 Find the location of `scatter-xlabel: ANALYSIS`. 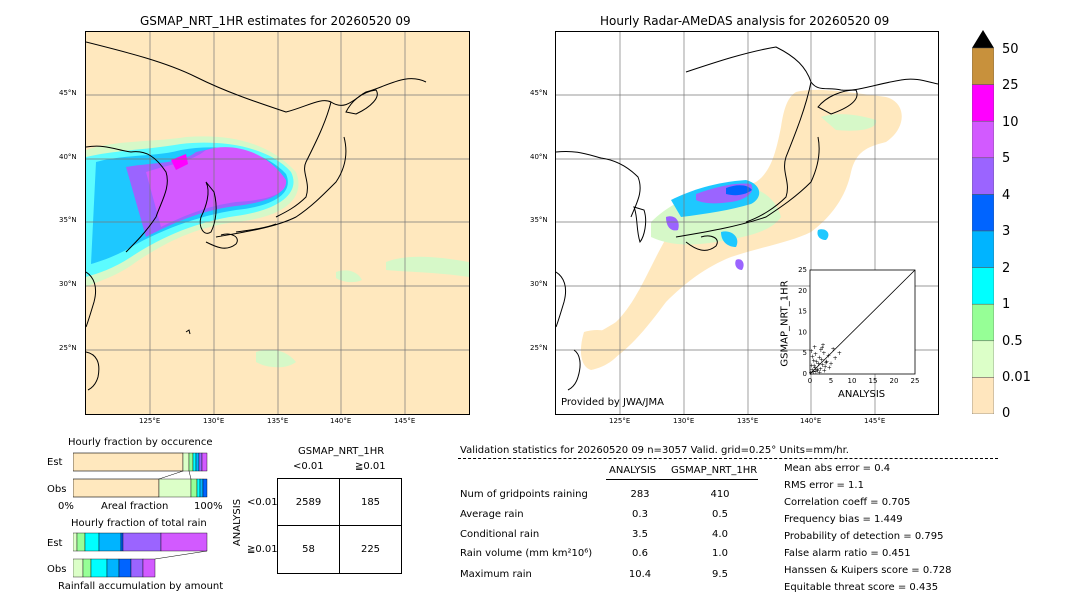

scatter-xlabel: ANALYSIS is located at coordinates (862, 394).